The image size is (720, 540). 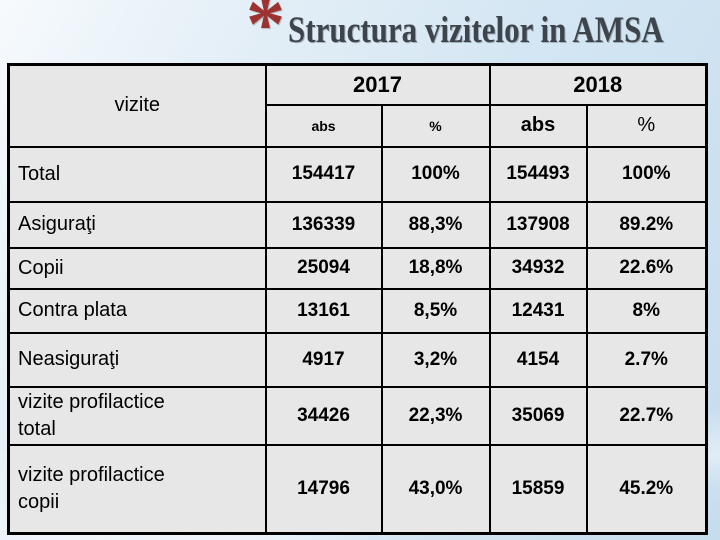 What do you see at coordinates (137, 224) in the screenshot?
I see `row-label: Asiguraţi` at bounding box center [137, 224].